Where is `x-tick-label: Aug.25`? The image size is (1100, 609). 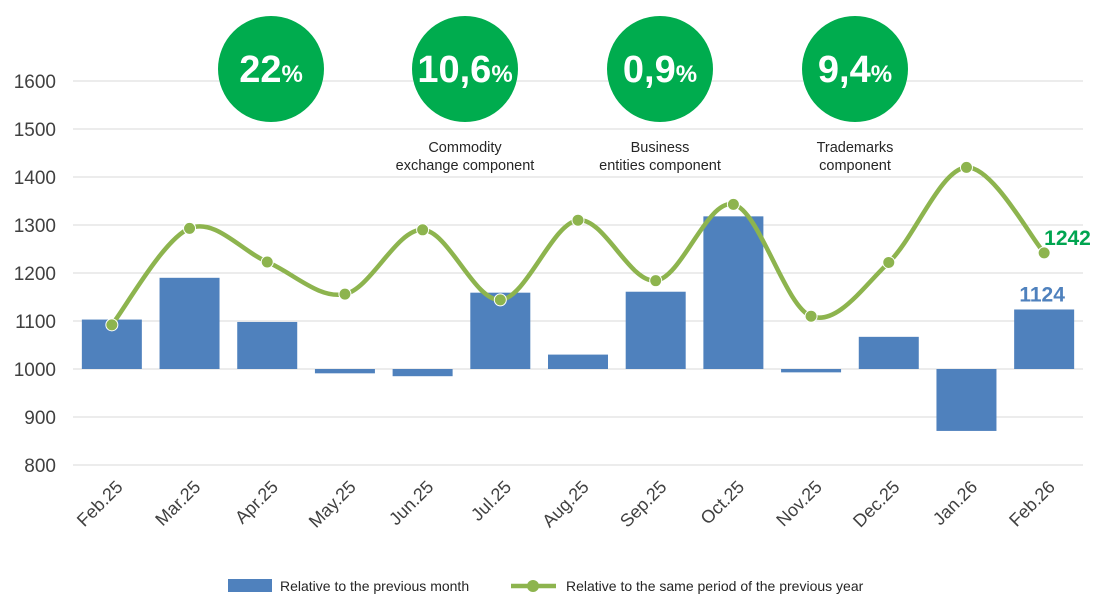
x-tick-label: Aug.25 is located at coordinates (565, 504).